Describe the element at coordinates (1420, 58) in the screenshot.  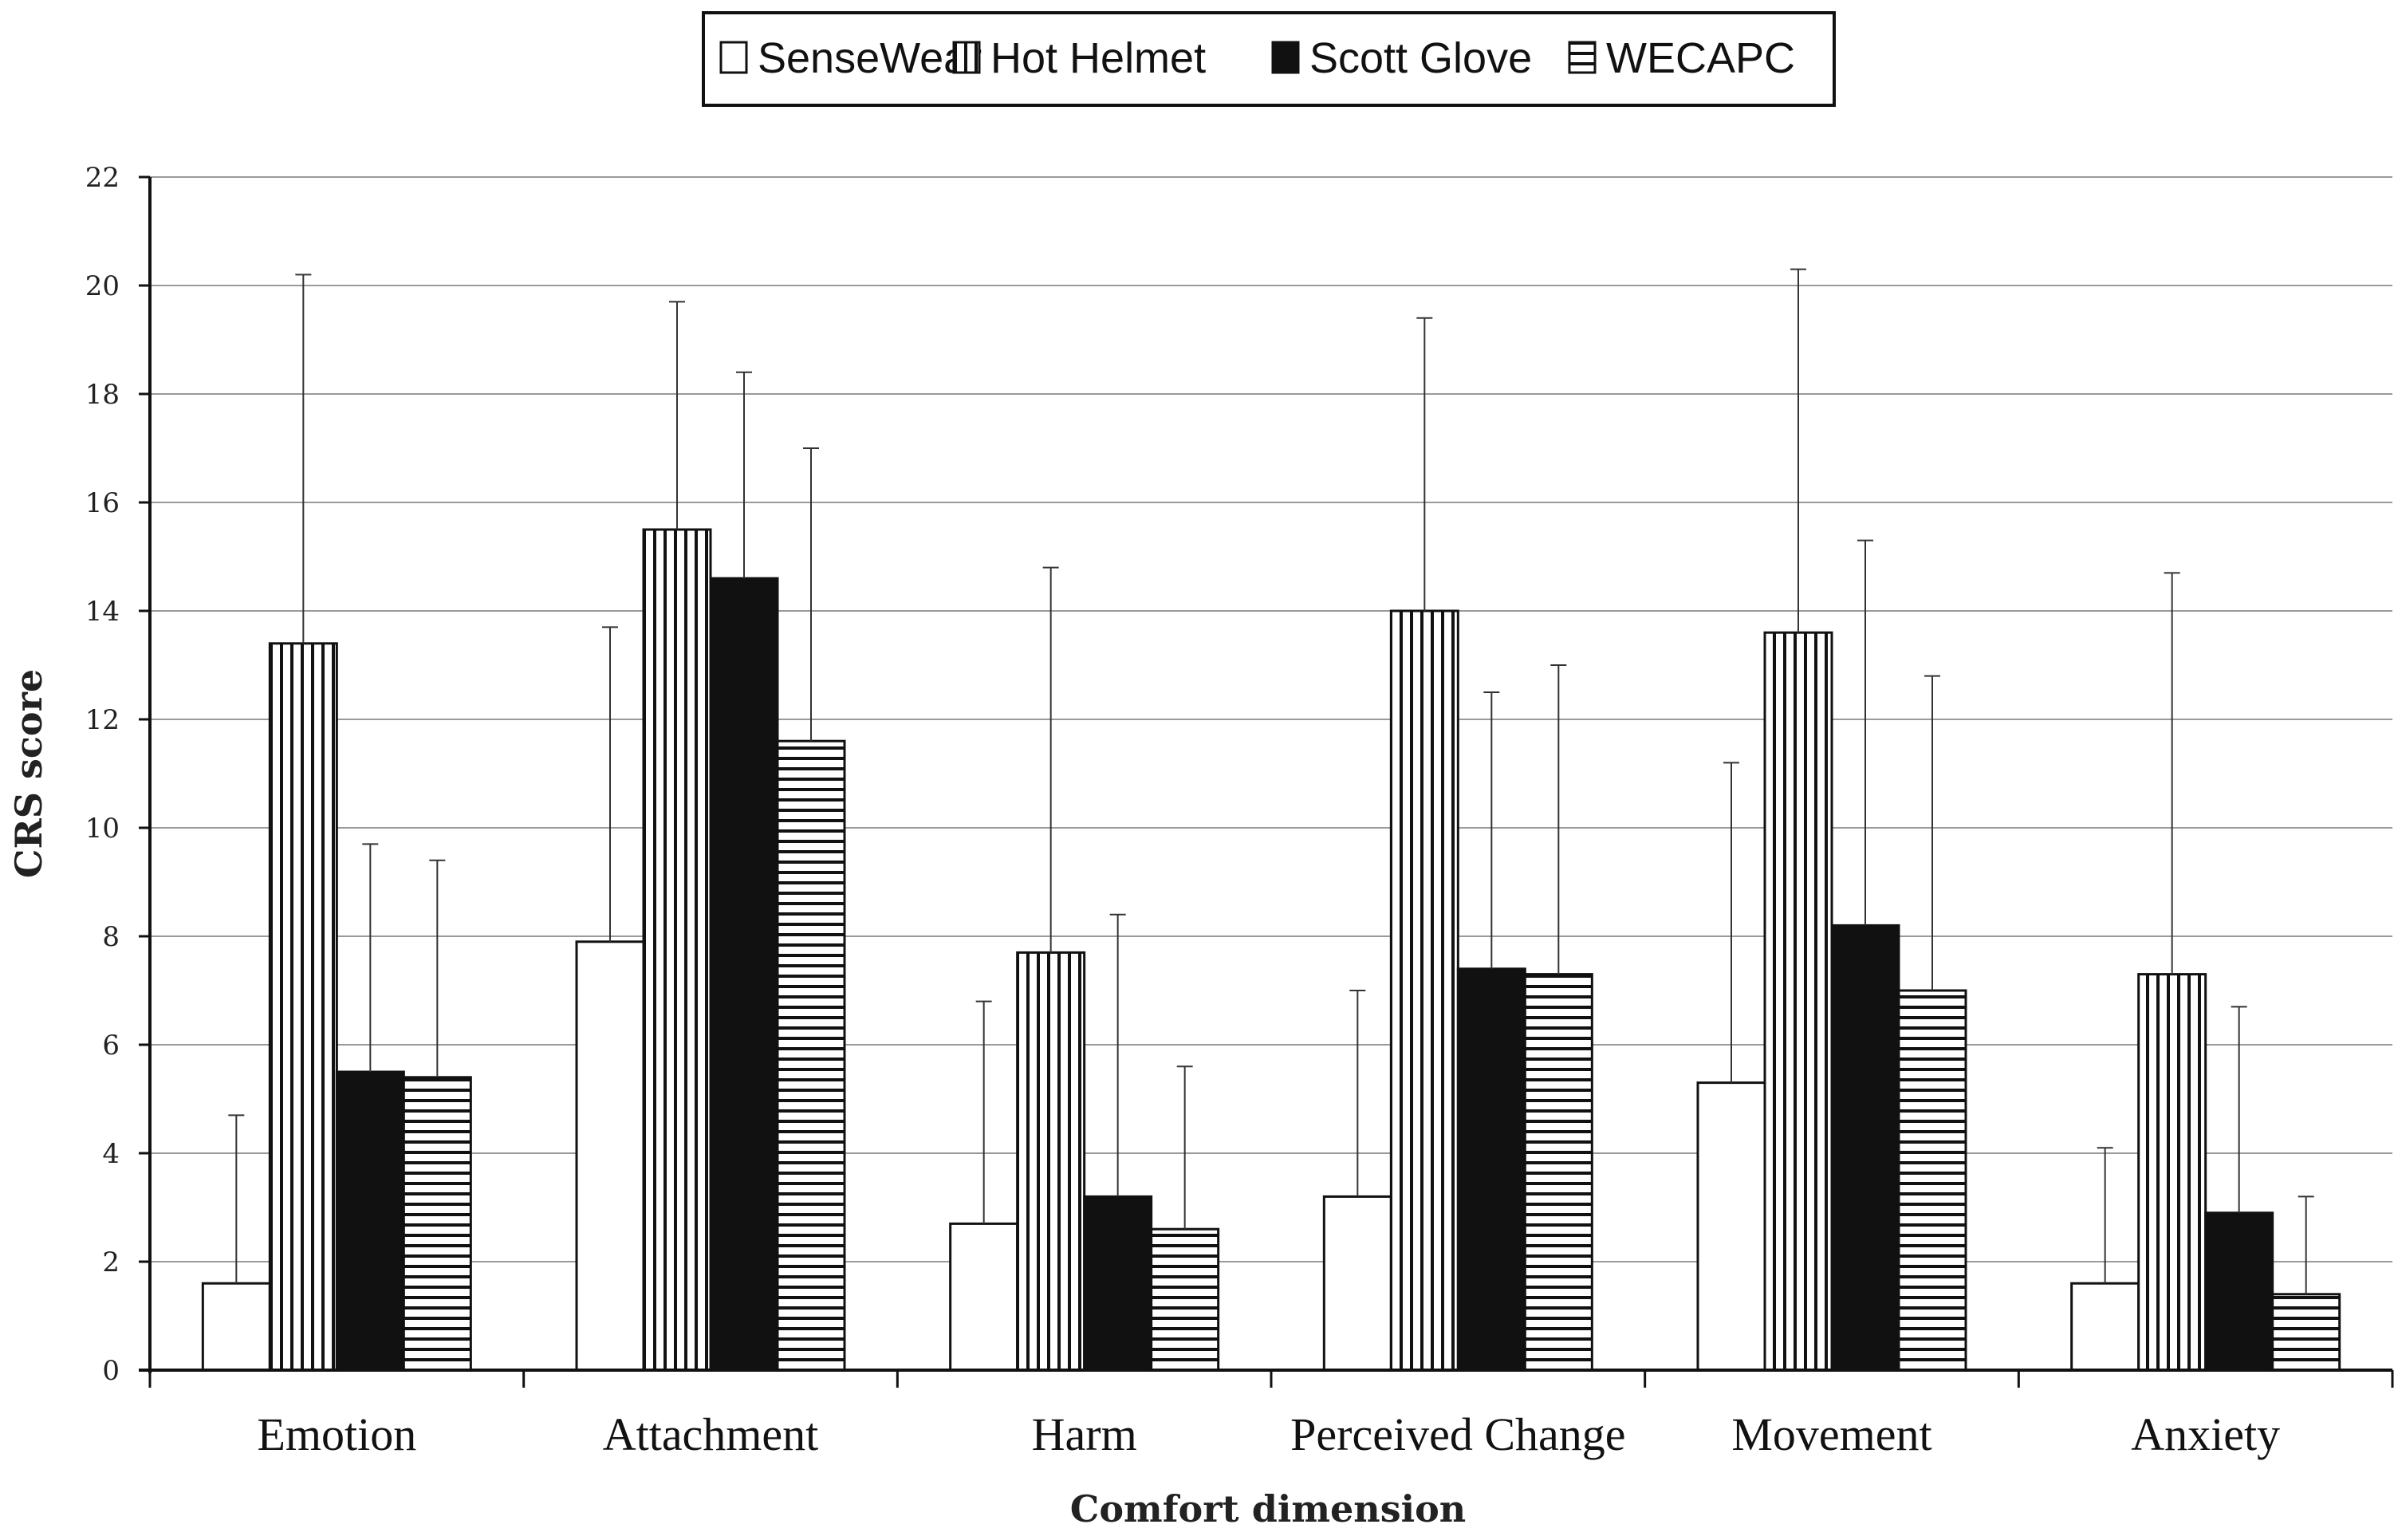
I see `legend-label: Scott Glove` at that location.